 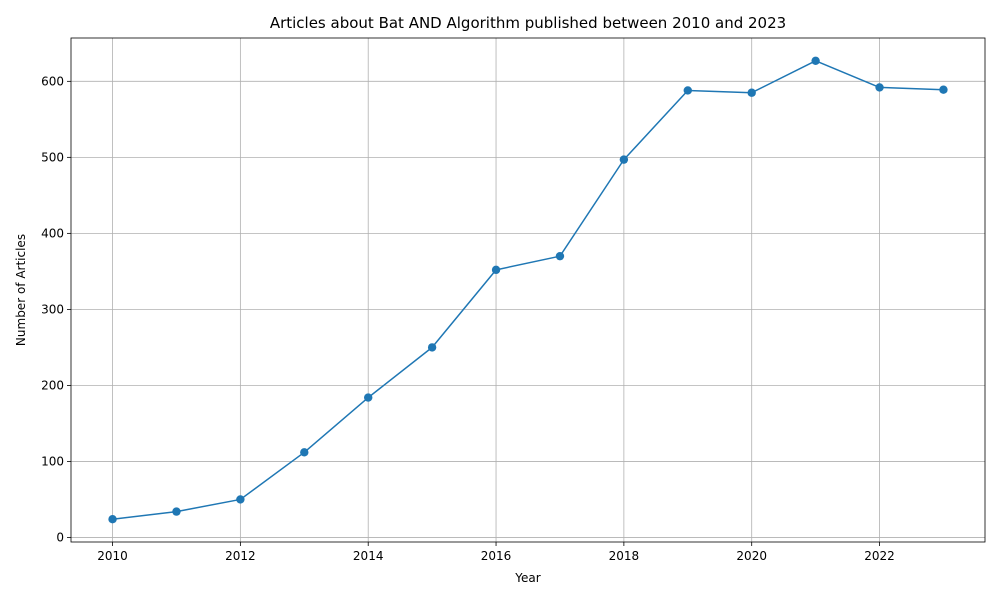 What do you see at coordinates (52, 157) in the screenshot?
I see `y-tick-label: 500` at bounding box center [52, 157].